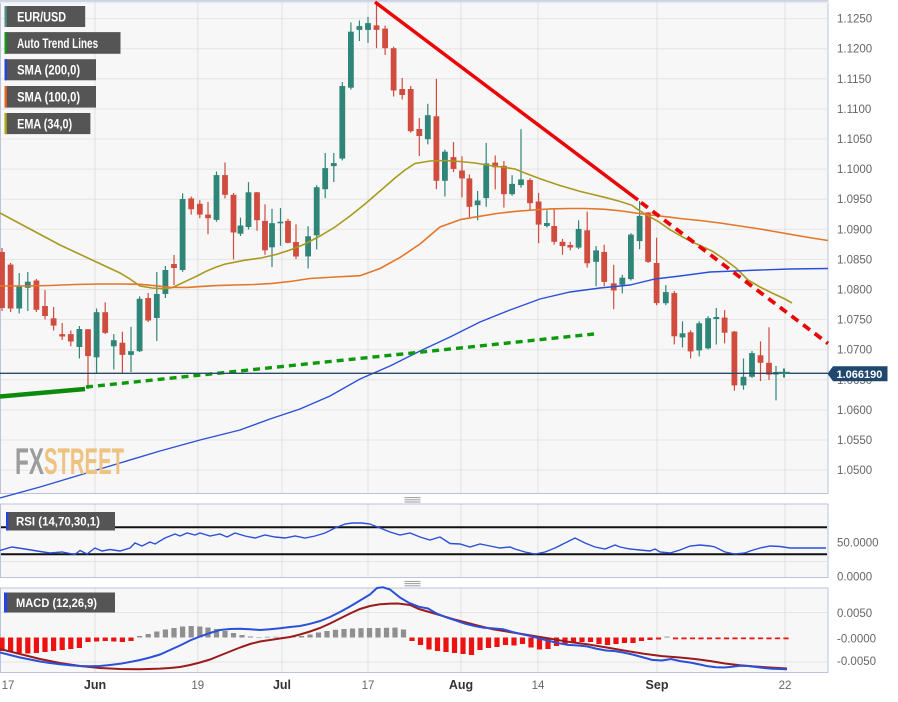  What do you see at coordinates (197, 686) in the screenshot?
I see `svg-text: 19` at bounding box center [197, 686].